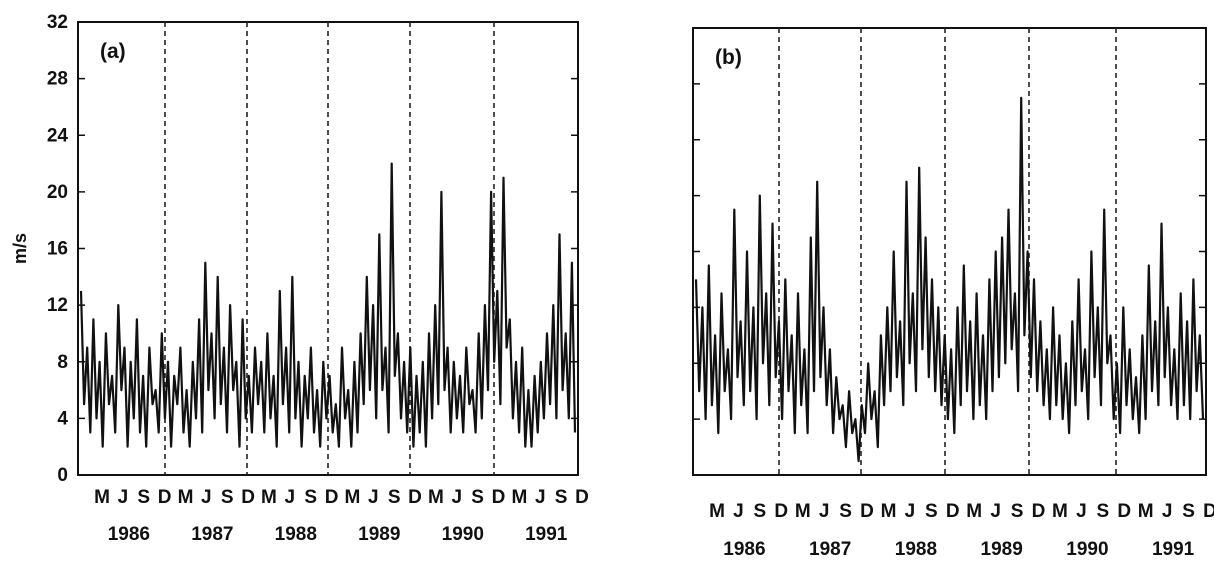  I want to click on y-tick-label: 32, so click(57, 22).